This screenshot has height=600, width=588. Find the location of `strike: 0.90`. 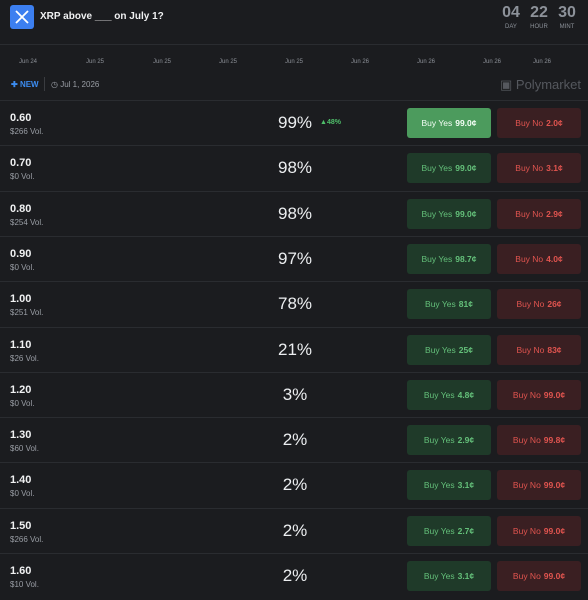

strike: 0.90 is located at coordinates (21, 253).